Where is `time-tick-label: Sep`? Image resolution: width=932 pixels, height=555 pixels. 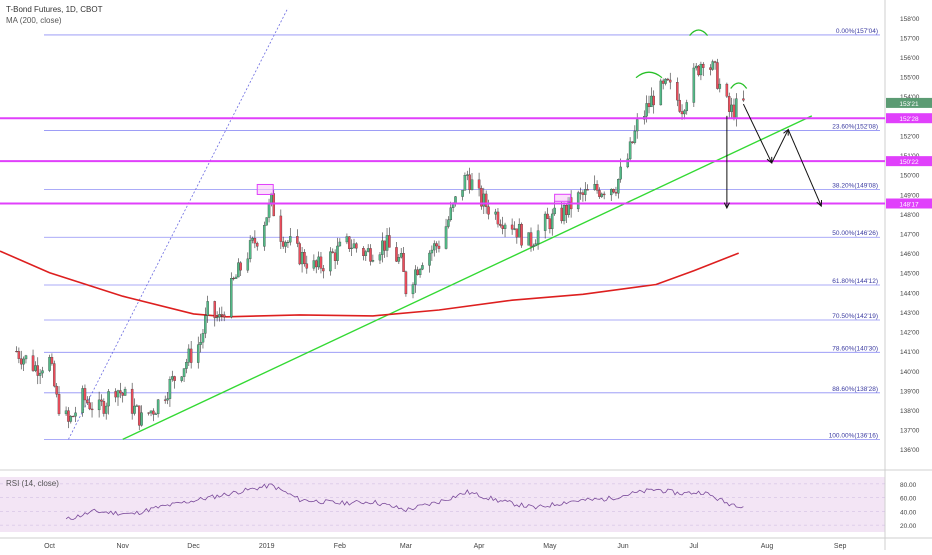 time-tick-label: Sep is located at coordinates (840, 546).